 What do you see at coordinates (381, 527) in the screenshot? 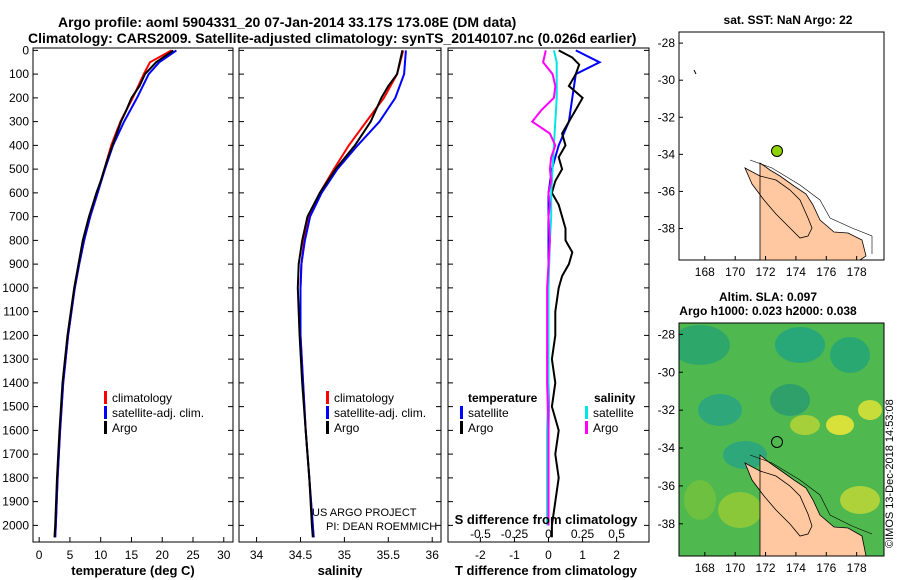
I see `credit-pi: PI: DEAN ROEMMICH` at bounding box center [381, 527].